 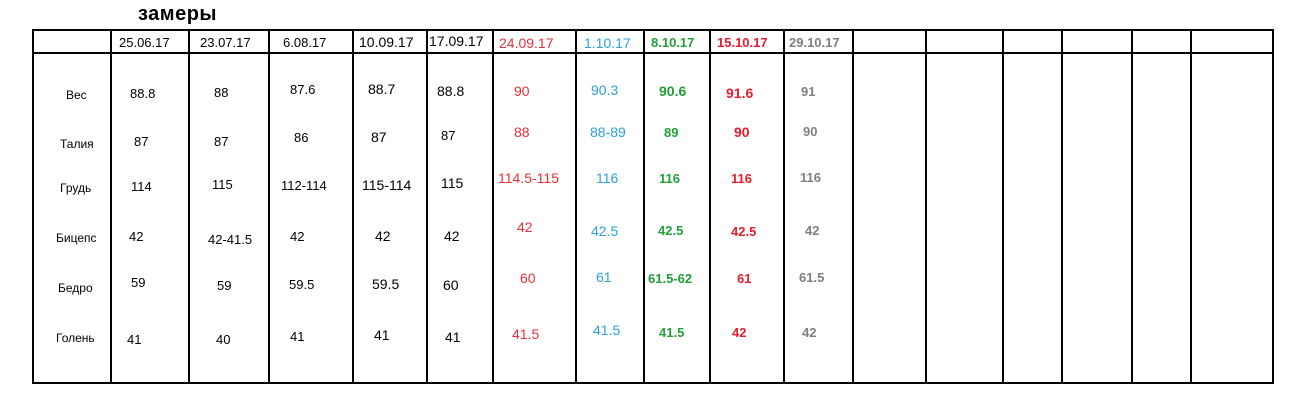 What do you see at coordinates (75, 288) in the screenshot?
I see `row-label-thigh: Бедро` at bounding box center [75, 288].